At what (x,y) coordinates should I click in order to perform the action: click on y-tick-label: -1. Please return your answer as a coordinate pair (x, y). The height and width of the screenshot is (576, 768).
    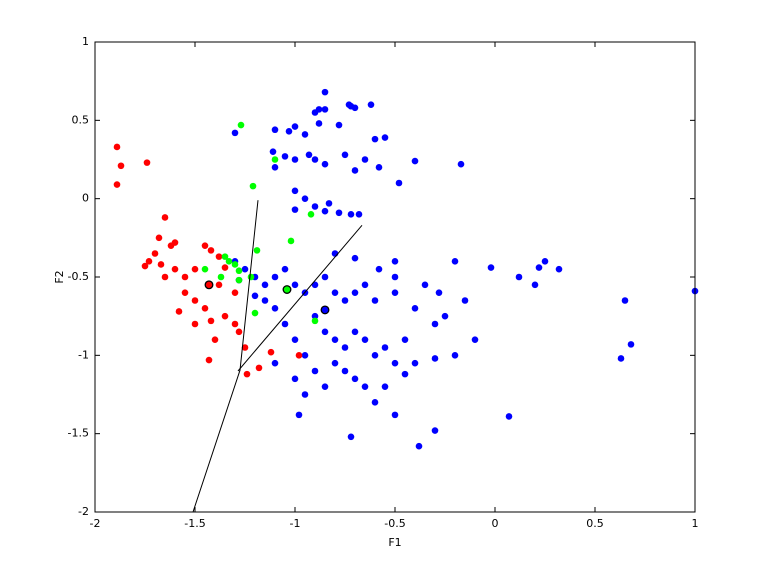
    Looking at the image, I should click on (83, 354).